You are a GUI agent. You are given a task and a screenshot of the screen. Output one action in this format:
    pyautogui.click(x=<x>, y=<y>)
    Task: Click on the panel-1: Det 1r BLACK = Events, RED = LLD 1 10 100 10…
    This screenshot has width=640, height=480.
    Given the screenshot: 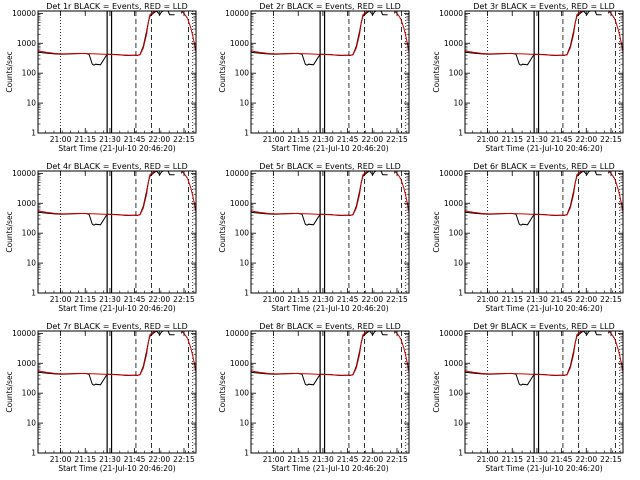 What is the action you would take?
    pyautogui.click(x=101, y=77)
    